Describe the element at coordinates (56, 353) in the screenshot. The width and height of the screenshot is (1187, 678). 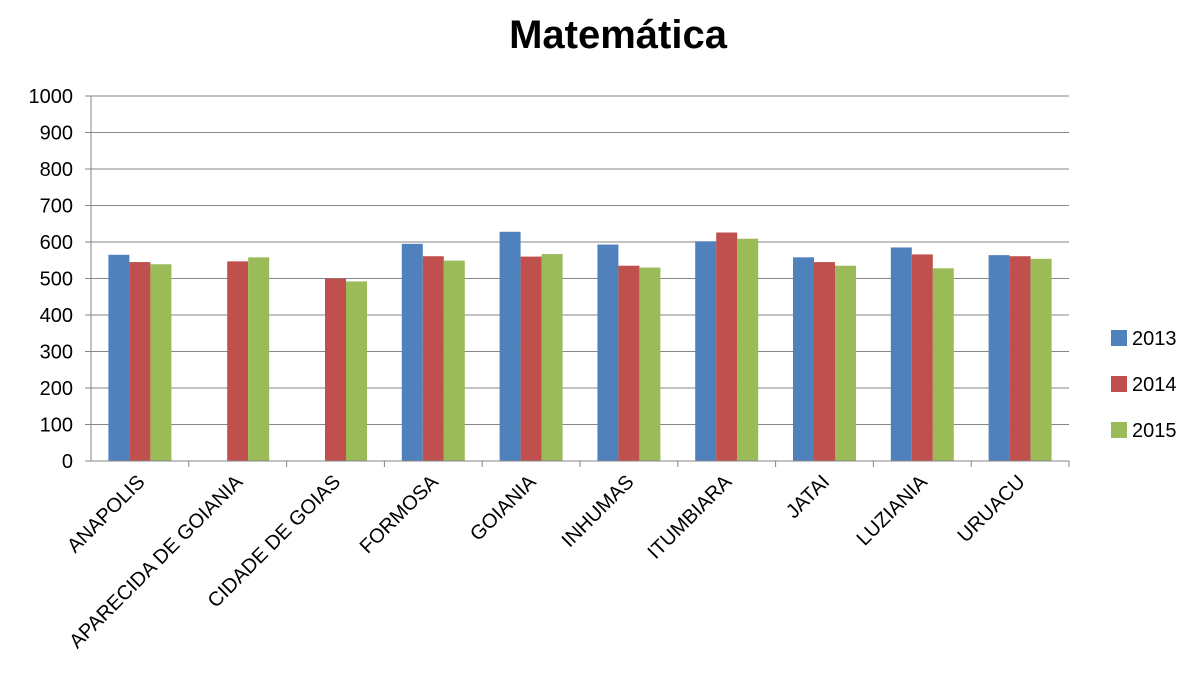
I see `y-tick-label: 300` at that location.